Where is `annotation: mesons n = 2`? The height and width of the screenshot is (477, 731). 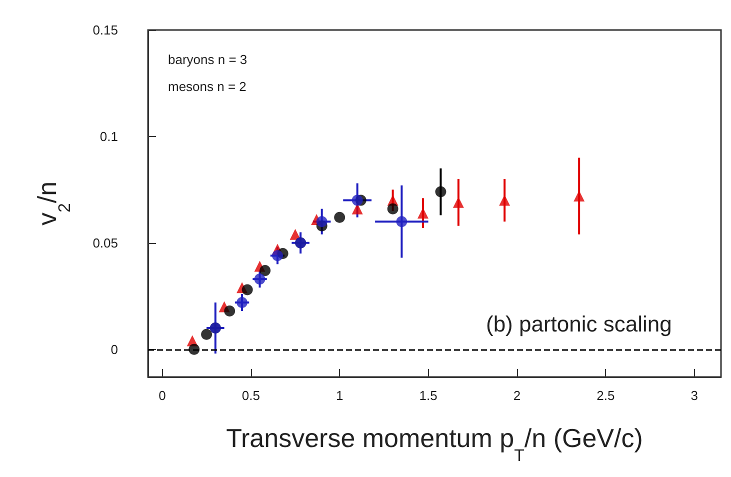
annotation: mesons n = 2 is located at coordinates (207, 86).